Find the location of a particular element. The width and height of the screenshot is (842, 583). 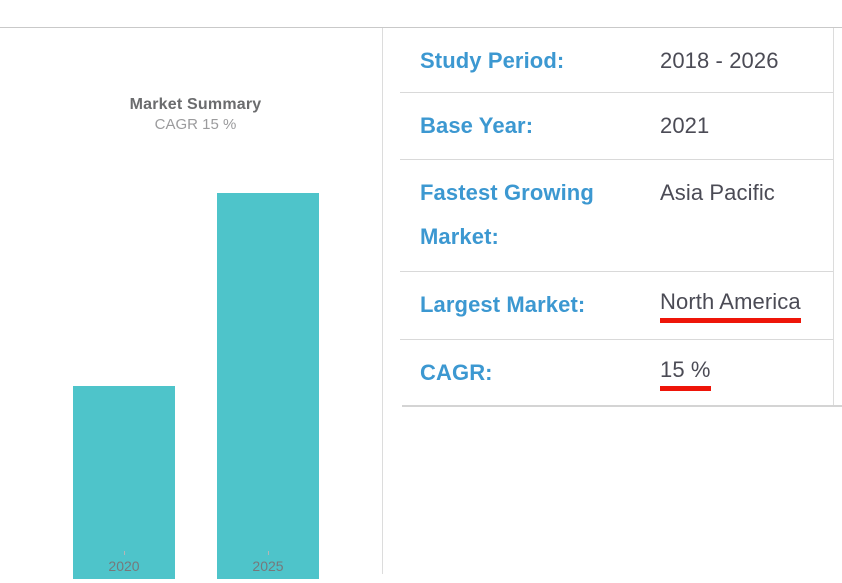

x-axis-label-2025: 2025 is located at coordinates (268, 566).